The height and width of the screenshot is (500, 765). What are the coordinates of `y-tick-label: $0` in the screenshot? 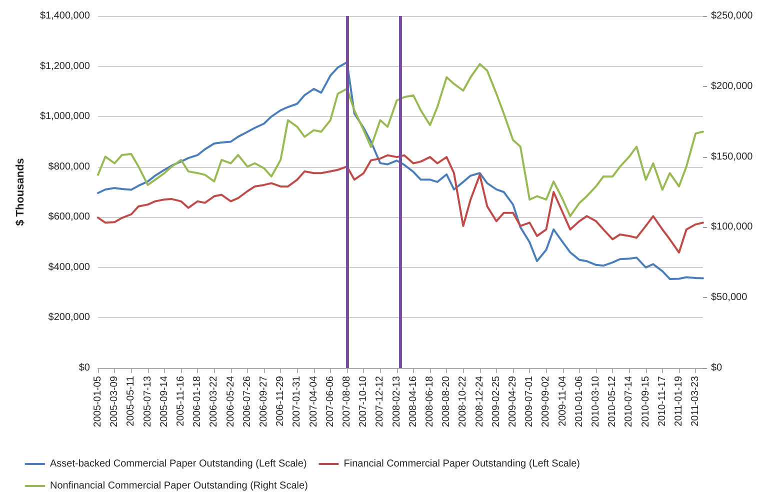 It's located at (84, 368).